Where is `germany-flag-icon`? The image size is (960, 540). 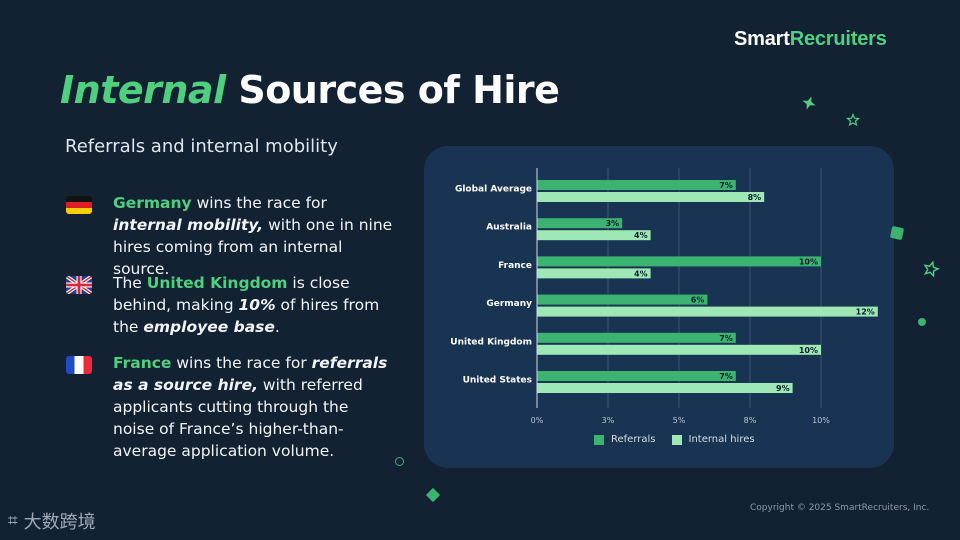 germany-flag-icon is located at coordinates (79, 205).